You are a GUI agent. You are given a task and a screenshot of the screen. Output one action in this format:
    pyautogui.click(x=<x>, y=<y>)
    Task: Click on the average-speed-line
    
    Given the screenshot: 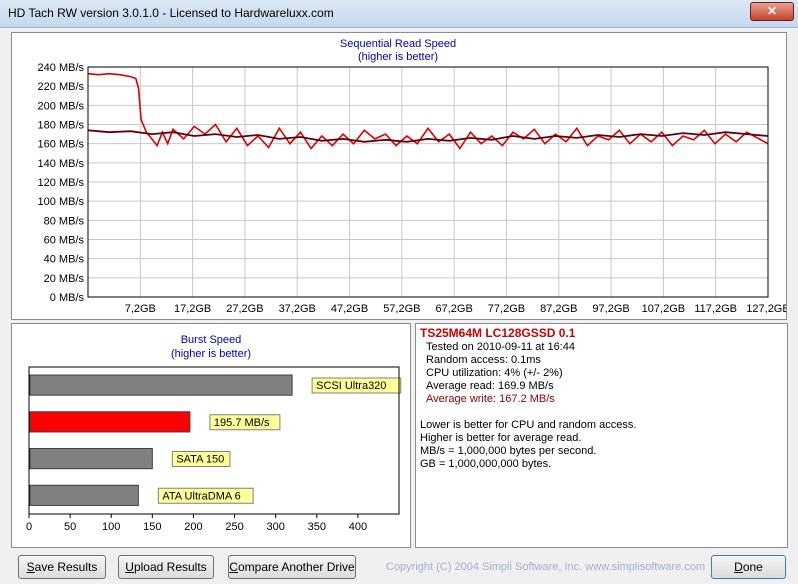 What is the action you would take?
    pyautogui.click(x=428, y=136)
    